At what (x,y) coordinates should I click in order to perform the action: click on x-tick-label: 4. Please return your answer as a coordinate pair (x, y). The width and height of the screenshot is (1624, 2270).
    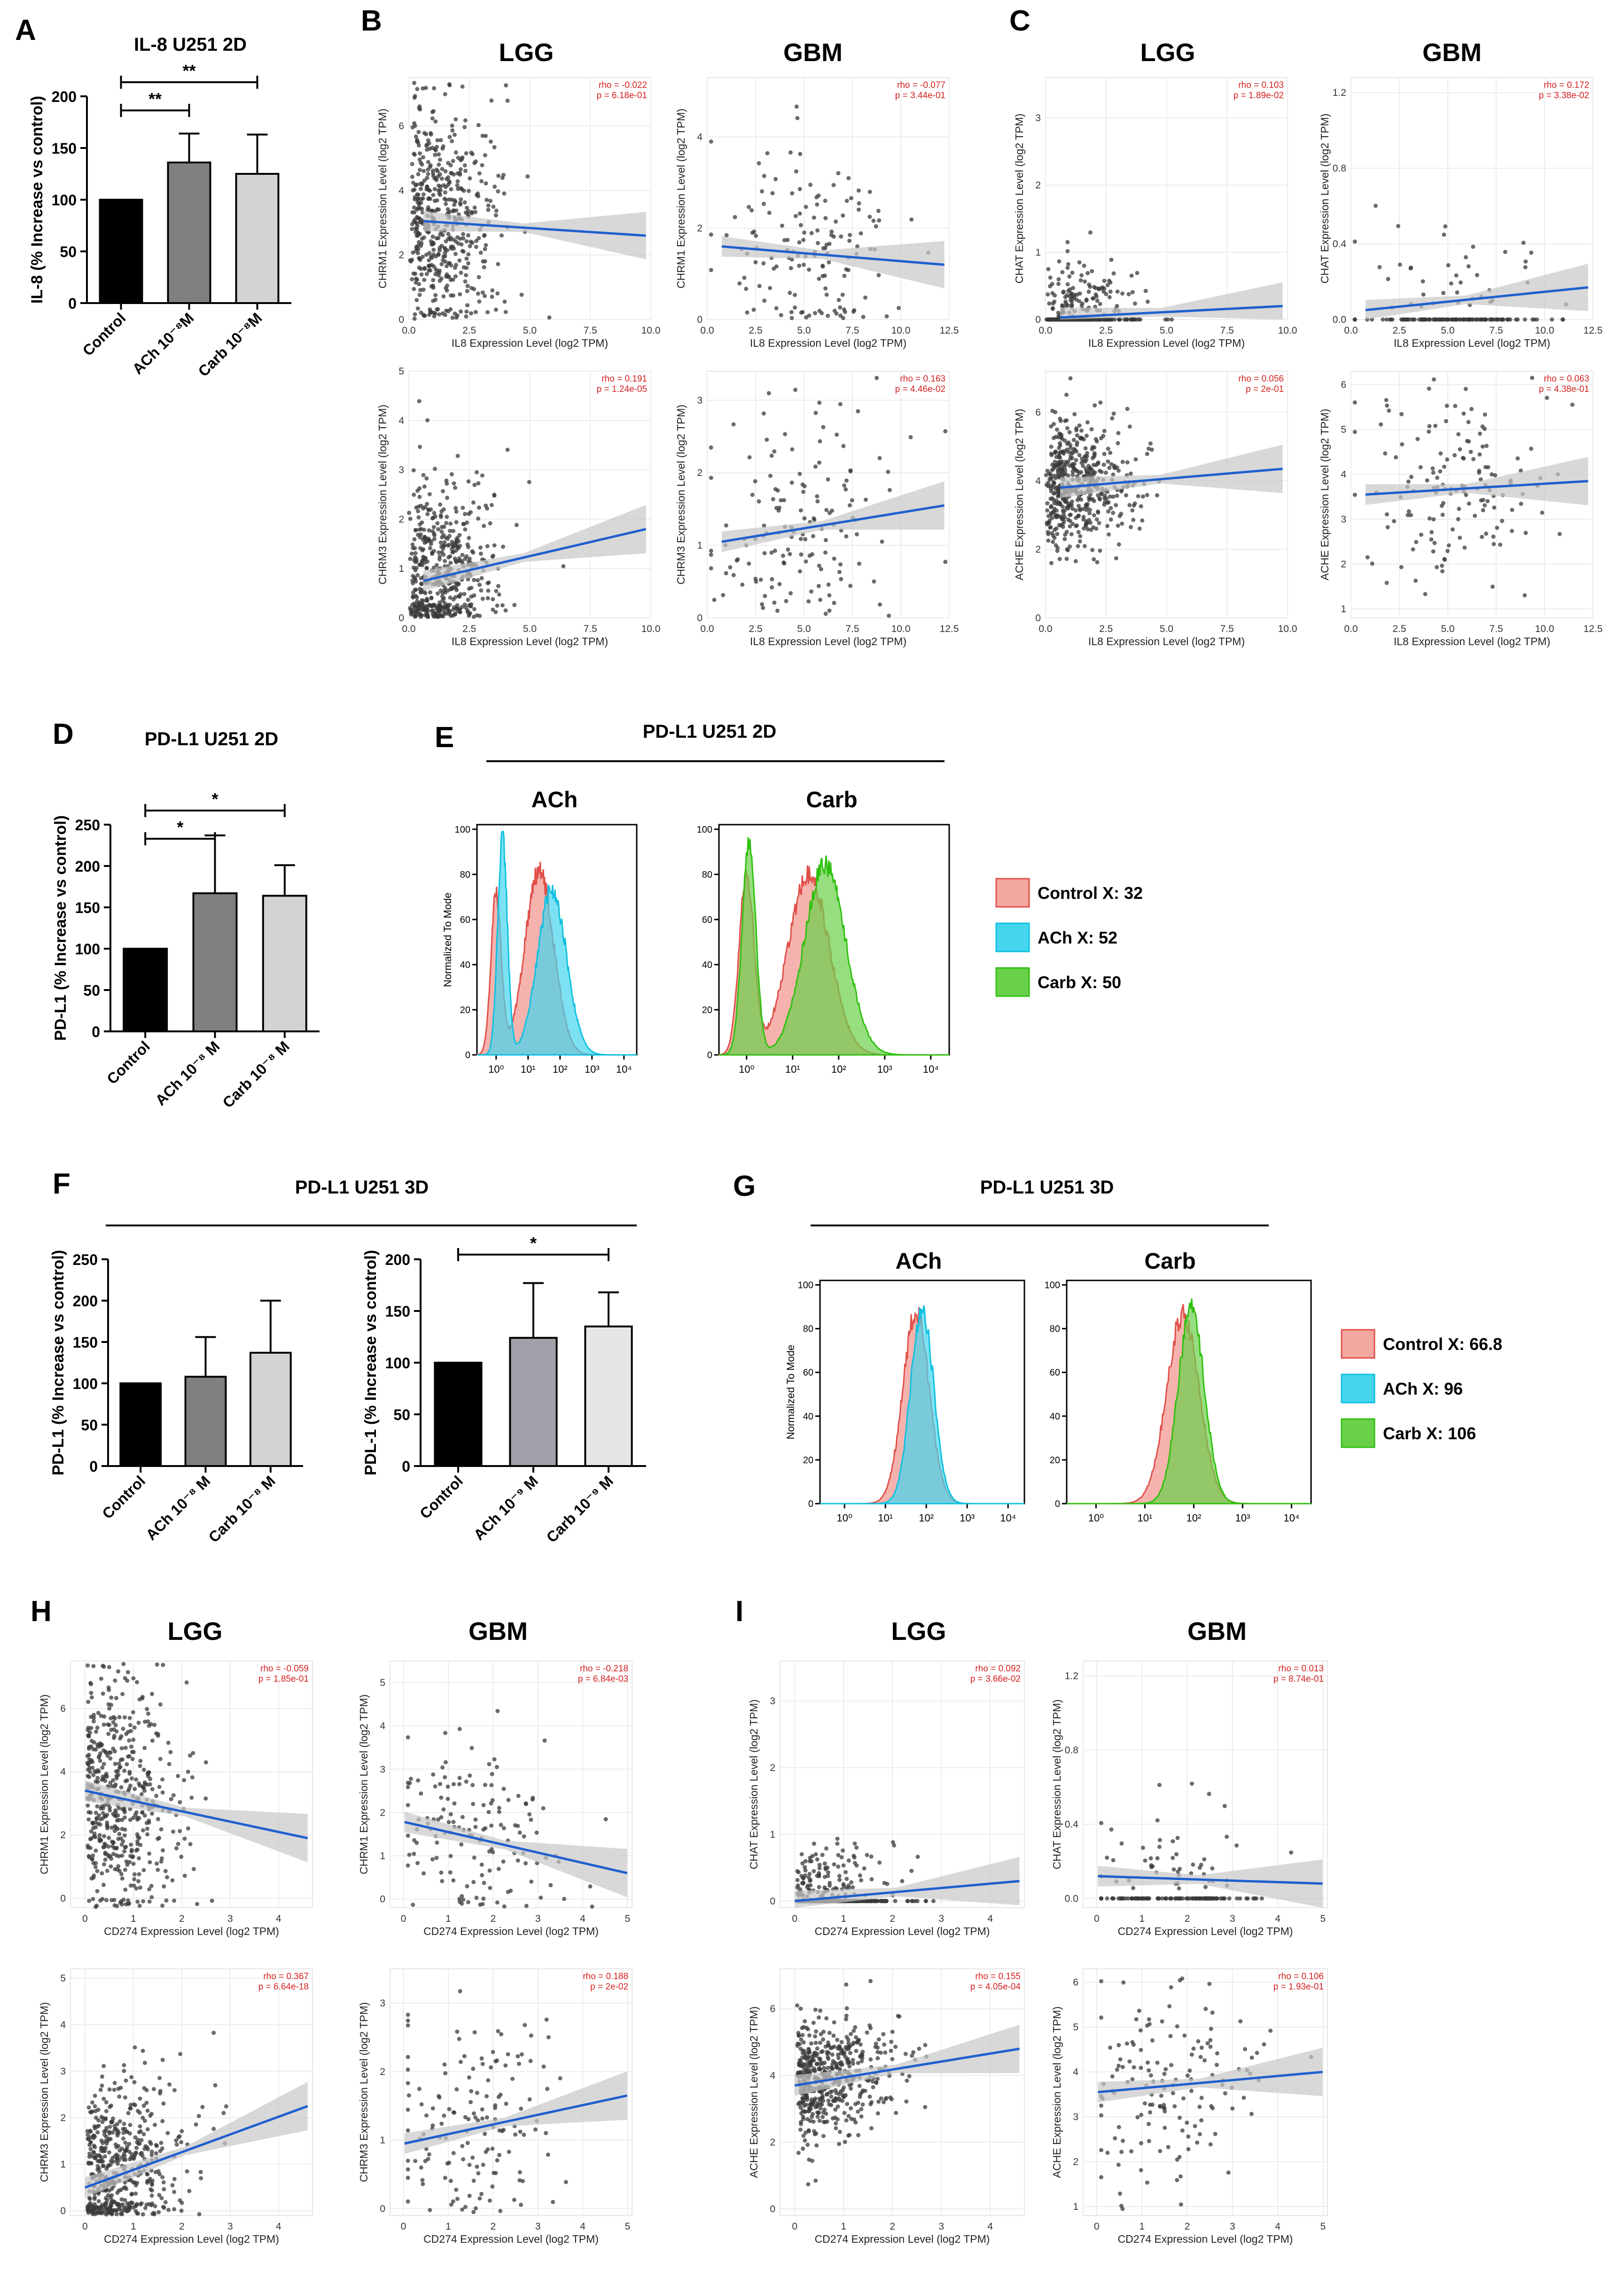
    Looking at the image, I should click on (990, 1918).